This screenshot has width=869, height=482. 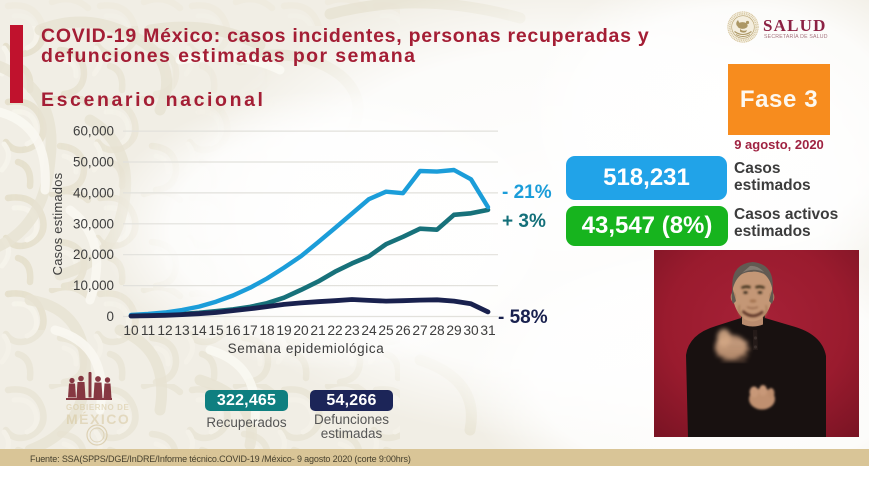 I want to click on svg-text: 11, so click(x=148, y=330).